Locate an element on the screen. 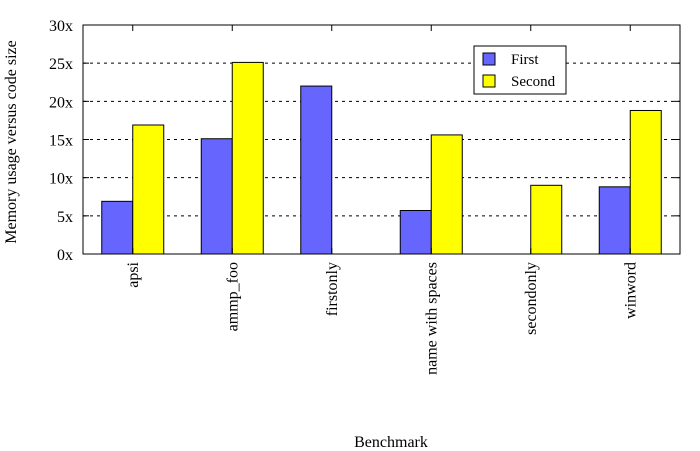 The width and height of the screenshot is (700, 451). y-tick-label: 20x is located at coordinates (61, 102).